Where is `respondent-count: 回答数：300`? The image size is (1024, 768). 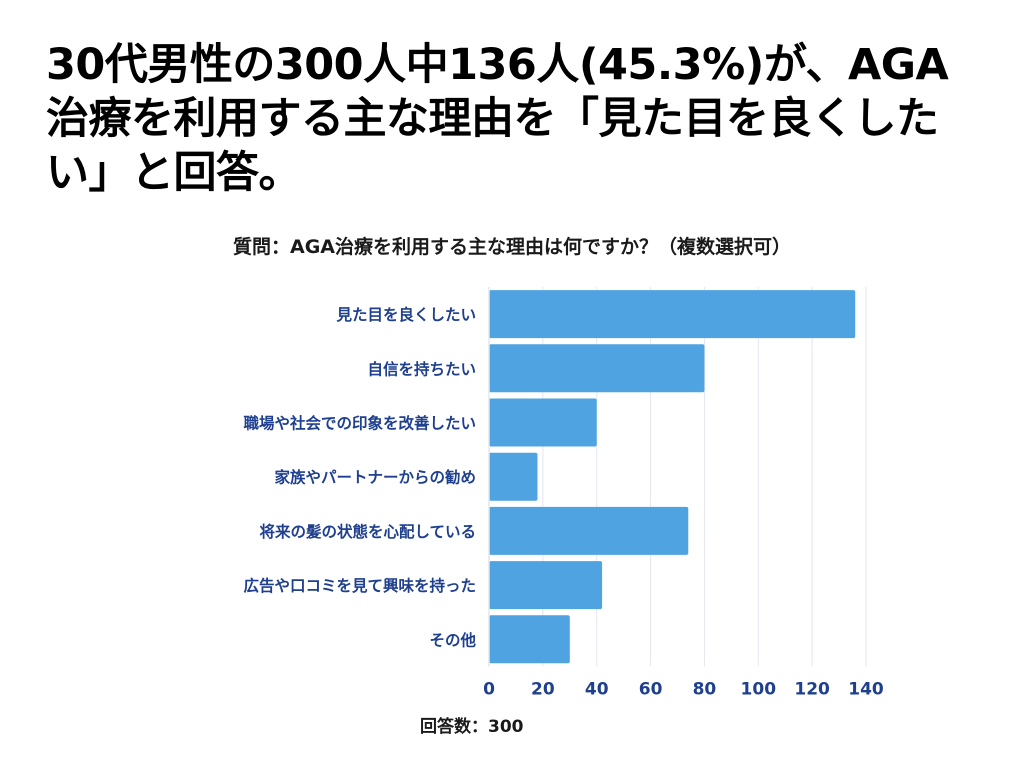
respondent-count: 回答数：300 is located at coordinates (472, 727).